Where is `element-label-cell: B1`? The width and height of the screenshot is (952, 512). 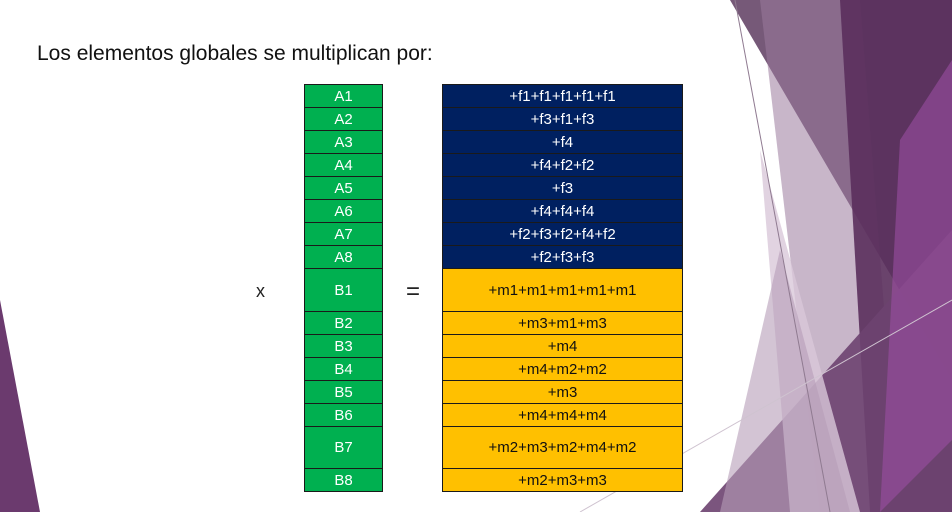 element-label-cell: B1 is located at coordinates (343, 290).